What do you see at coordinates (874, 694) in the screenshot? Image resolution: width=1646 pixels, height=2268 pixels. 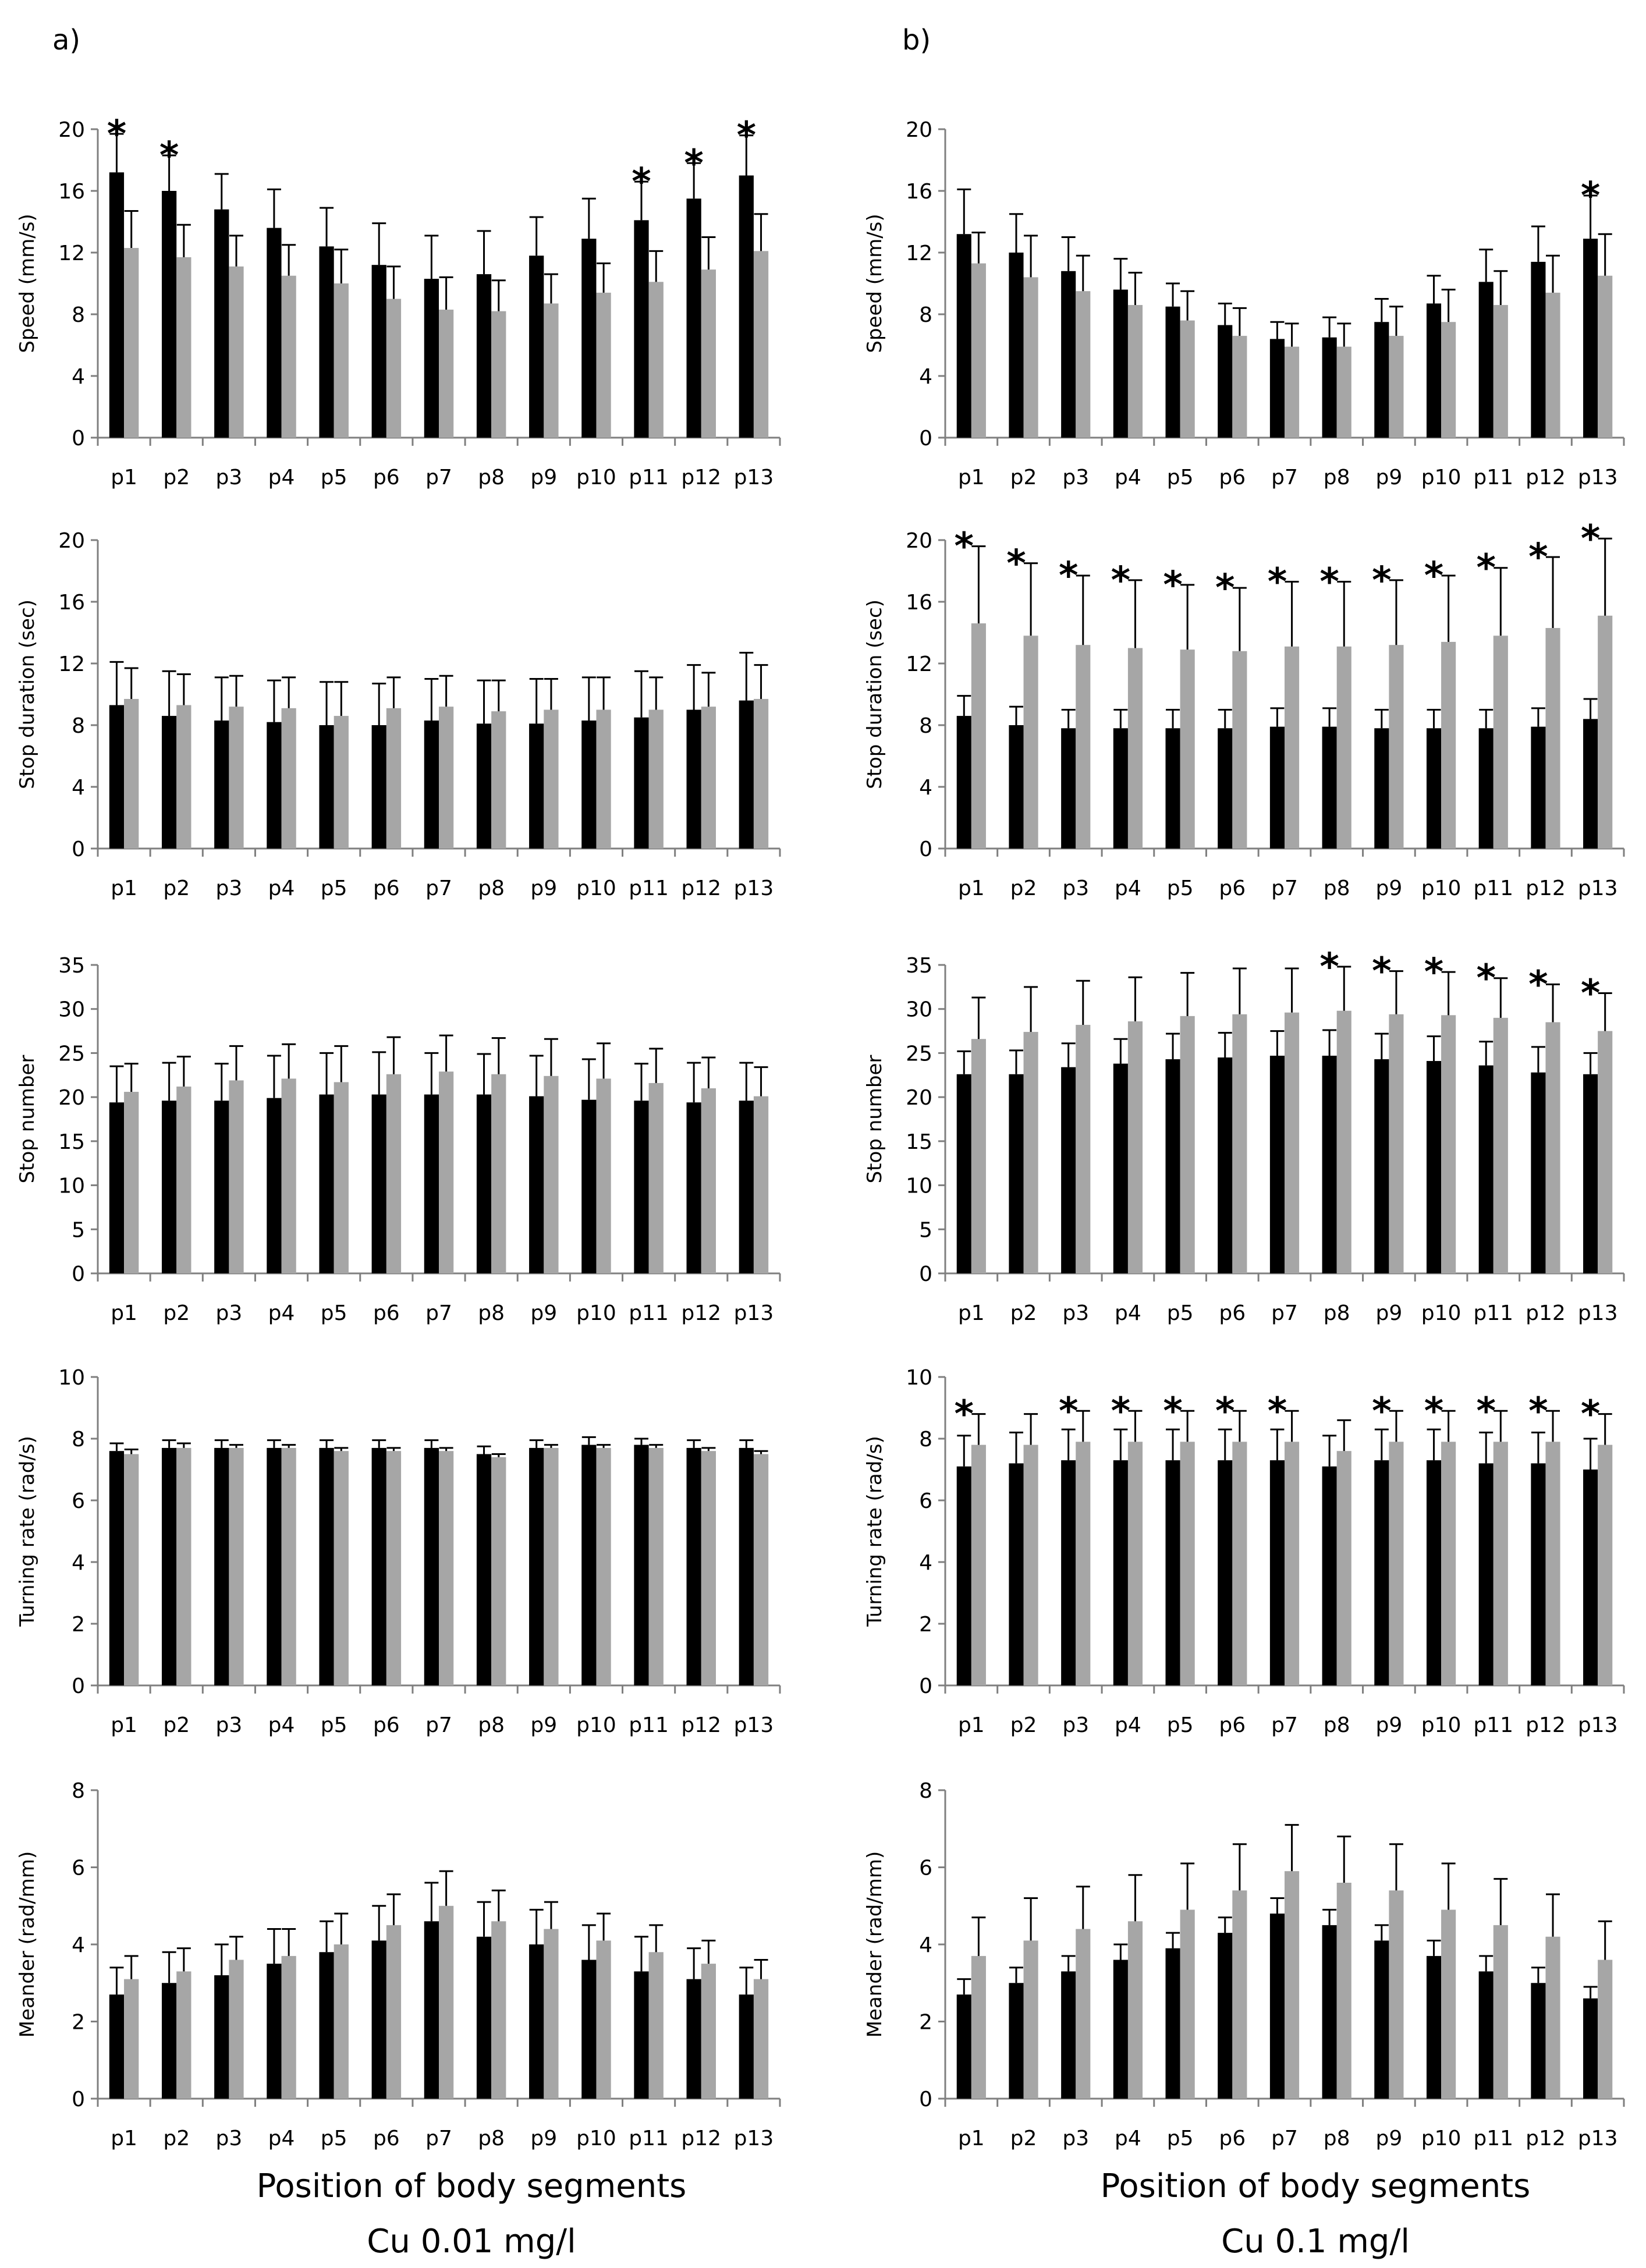 I see `y-axis-label: Stop duration (sec)` at bounding box center [874, 694].